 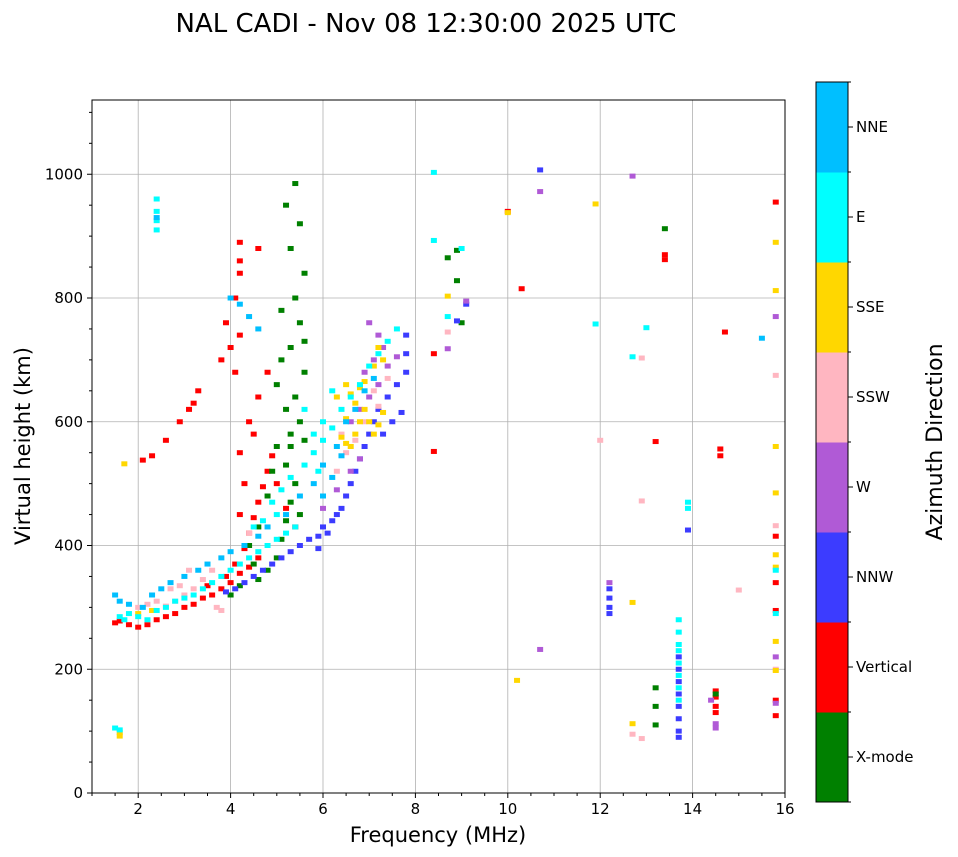 What do you see at coordinates (138, 809) in the screenshot?
I see `x-tick-label: 2` at bounding box center [138, 809].